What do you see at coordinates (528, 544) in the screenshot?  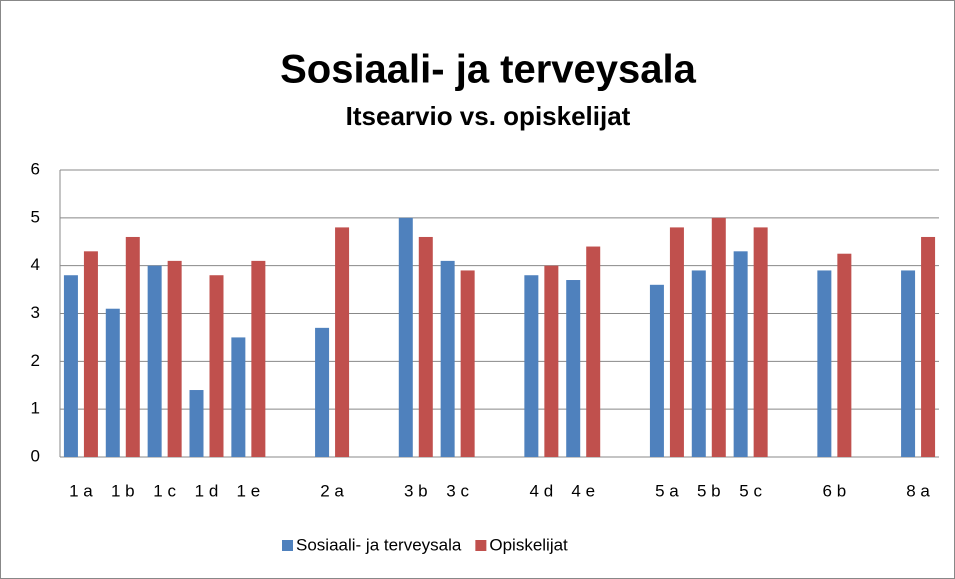 I see `legend-label: Opiskelijat` at bounding box center [528, 544].